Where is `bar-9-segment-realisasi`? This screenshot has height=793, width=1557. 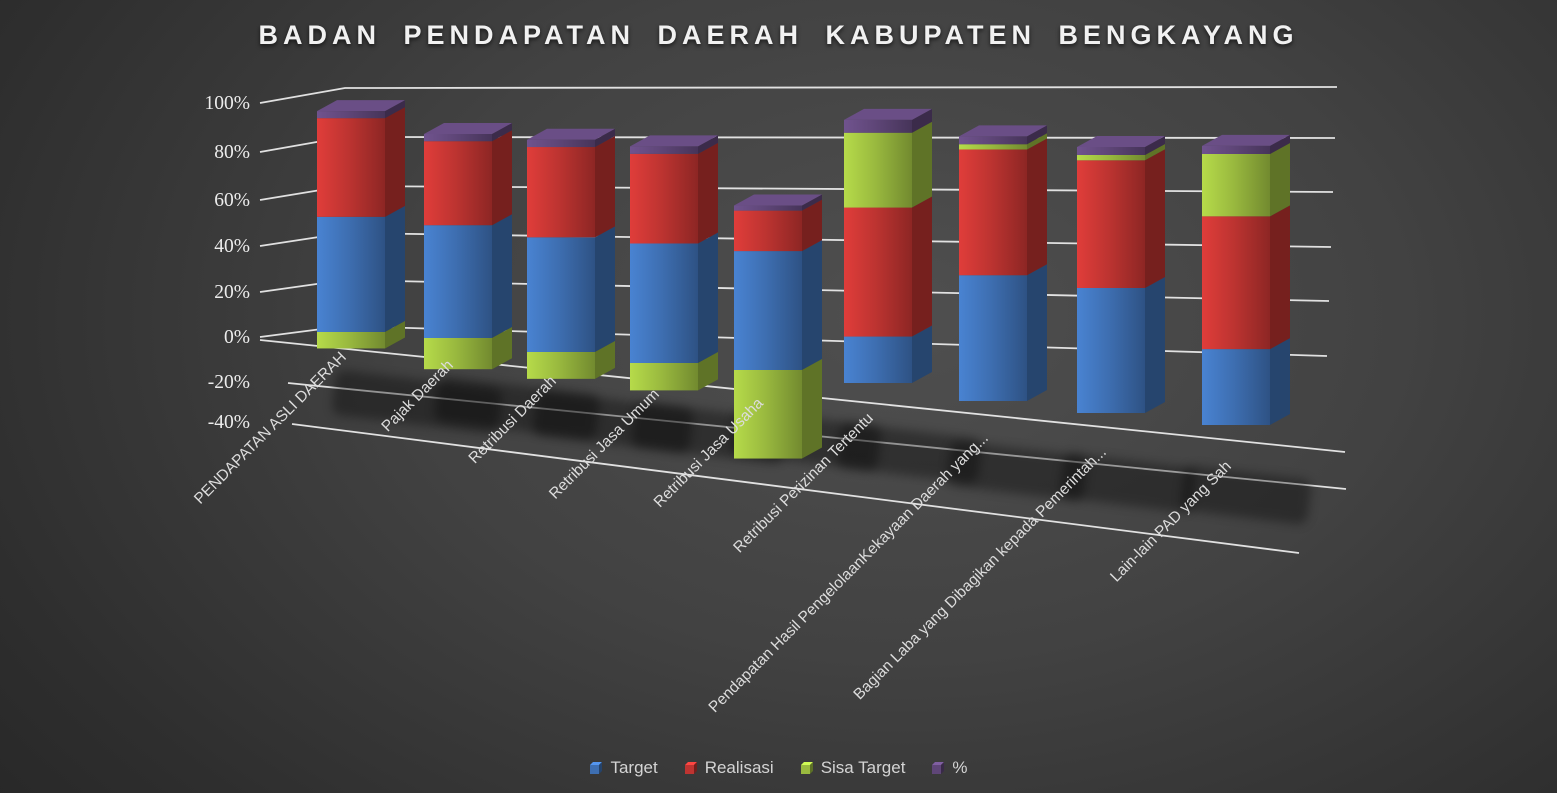
bar-9-segment-realisasi is located at coordinates (1236, 283).